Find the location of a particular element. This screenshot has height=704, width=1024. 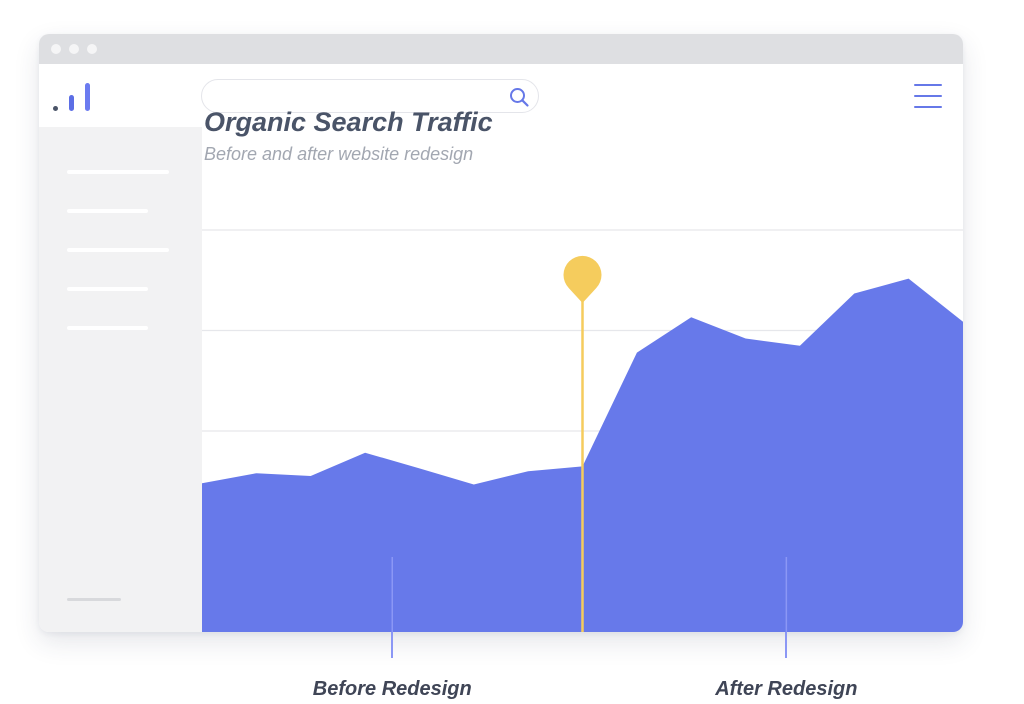

chart-title: Organic Search Traffic is located at coordinates (348, 122).